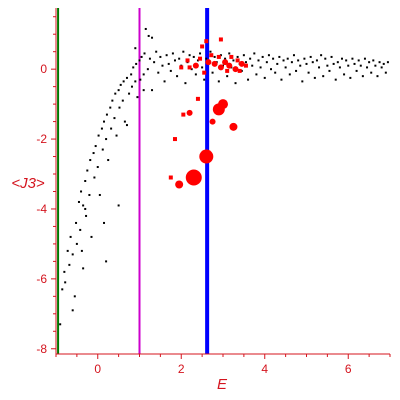  Describe the element at coordinates (348, 369) in the screenshot. I see `x-tick-label: 6` at that location.